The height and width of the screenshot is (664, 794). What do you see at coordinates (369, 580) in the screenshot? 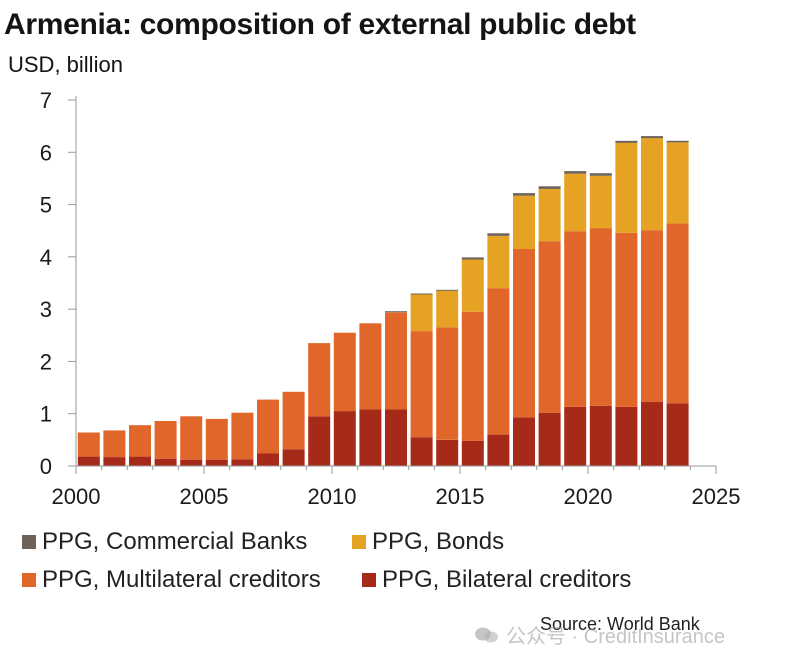
I see `legend-swatch-bilateral` at bounding box center [369, 580].